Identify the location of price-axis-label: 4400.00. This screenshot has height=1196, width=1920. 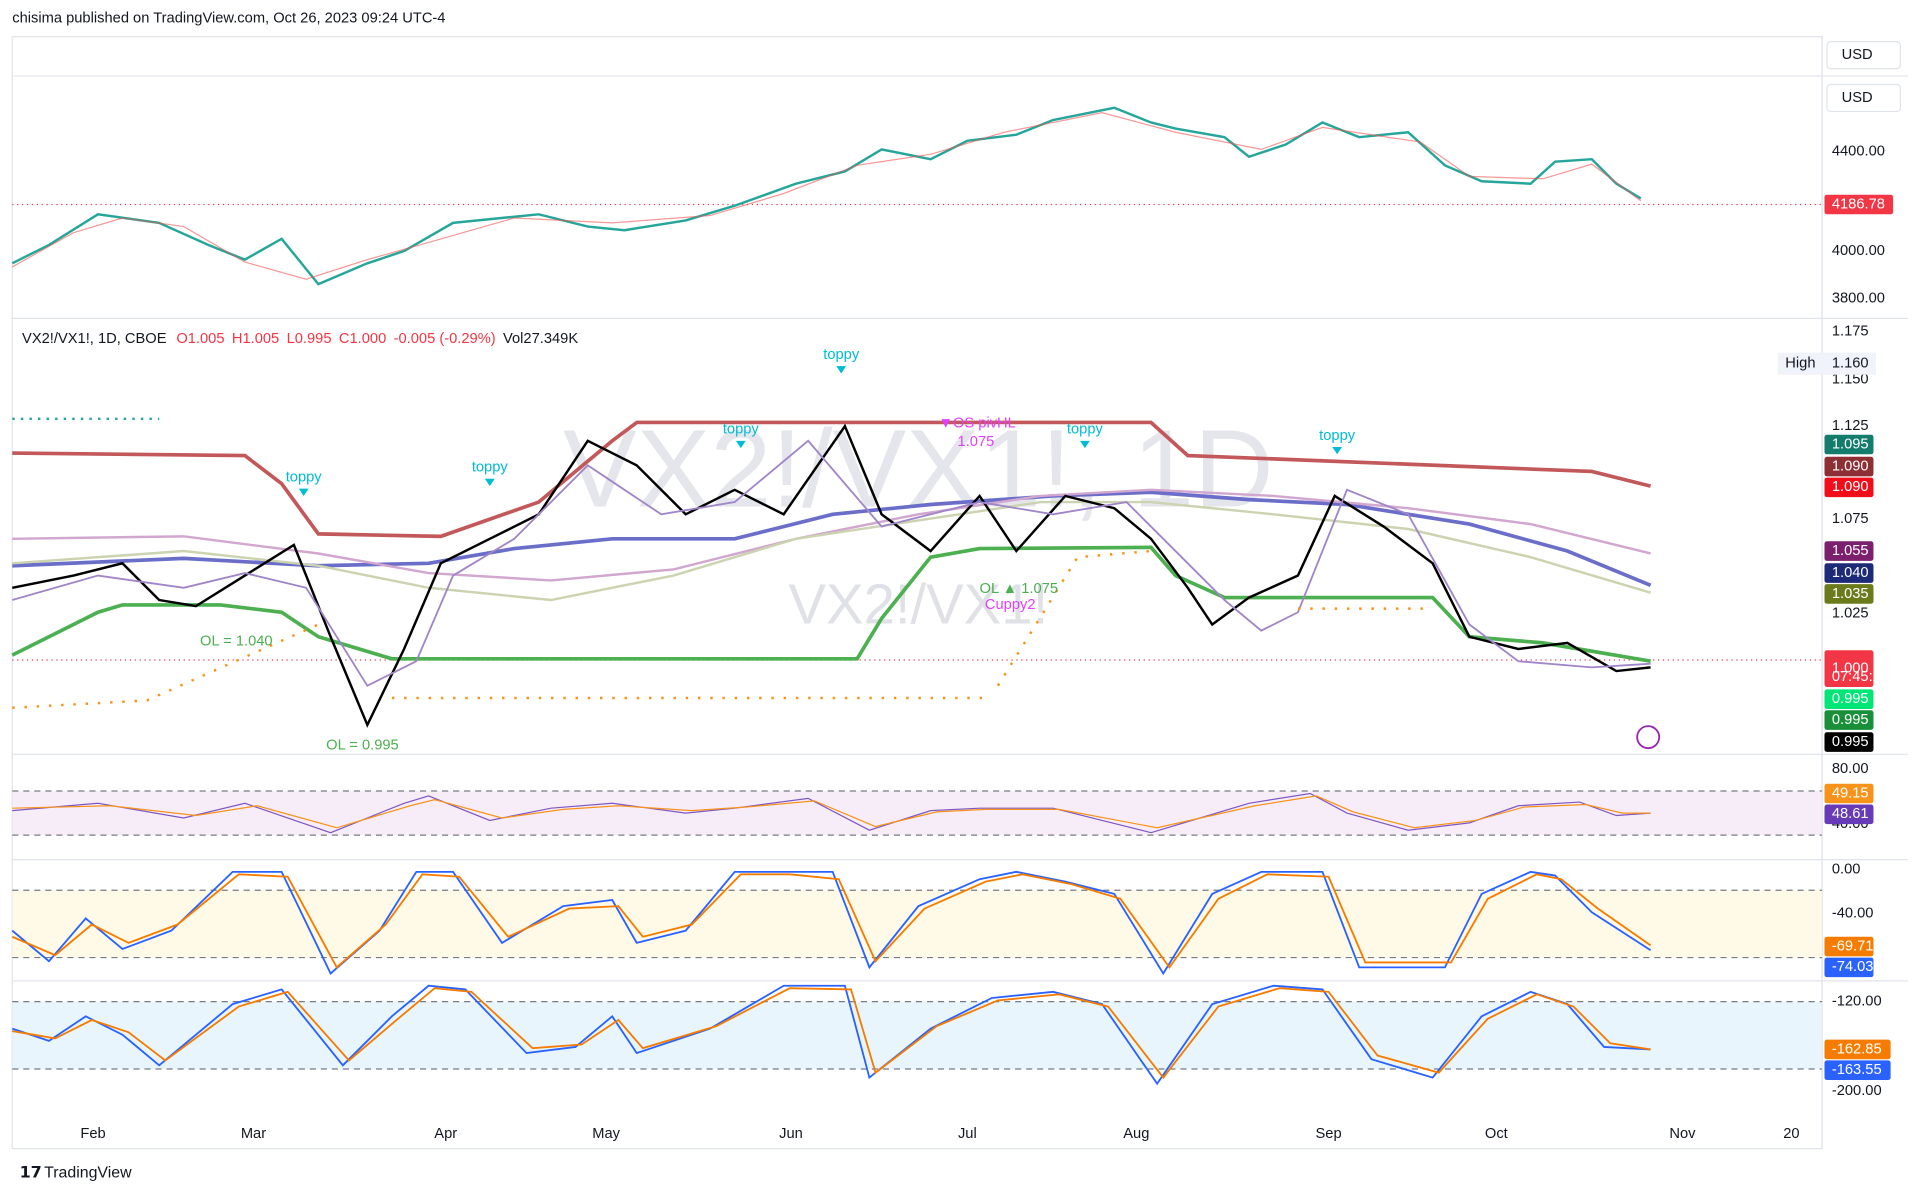
(1858, 152).